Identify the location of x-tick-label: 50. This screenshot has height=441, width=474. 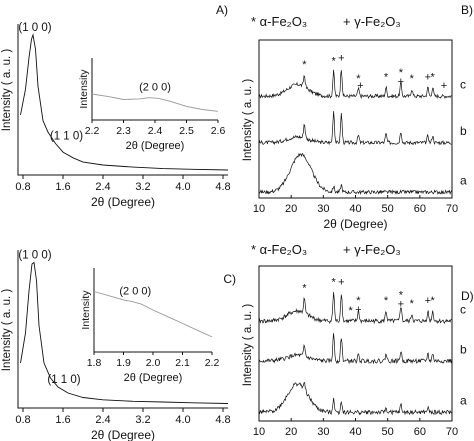
(388, 432).